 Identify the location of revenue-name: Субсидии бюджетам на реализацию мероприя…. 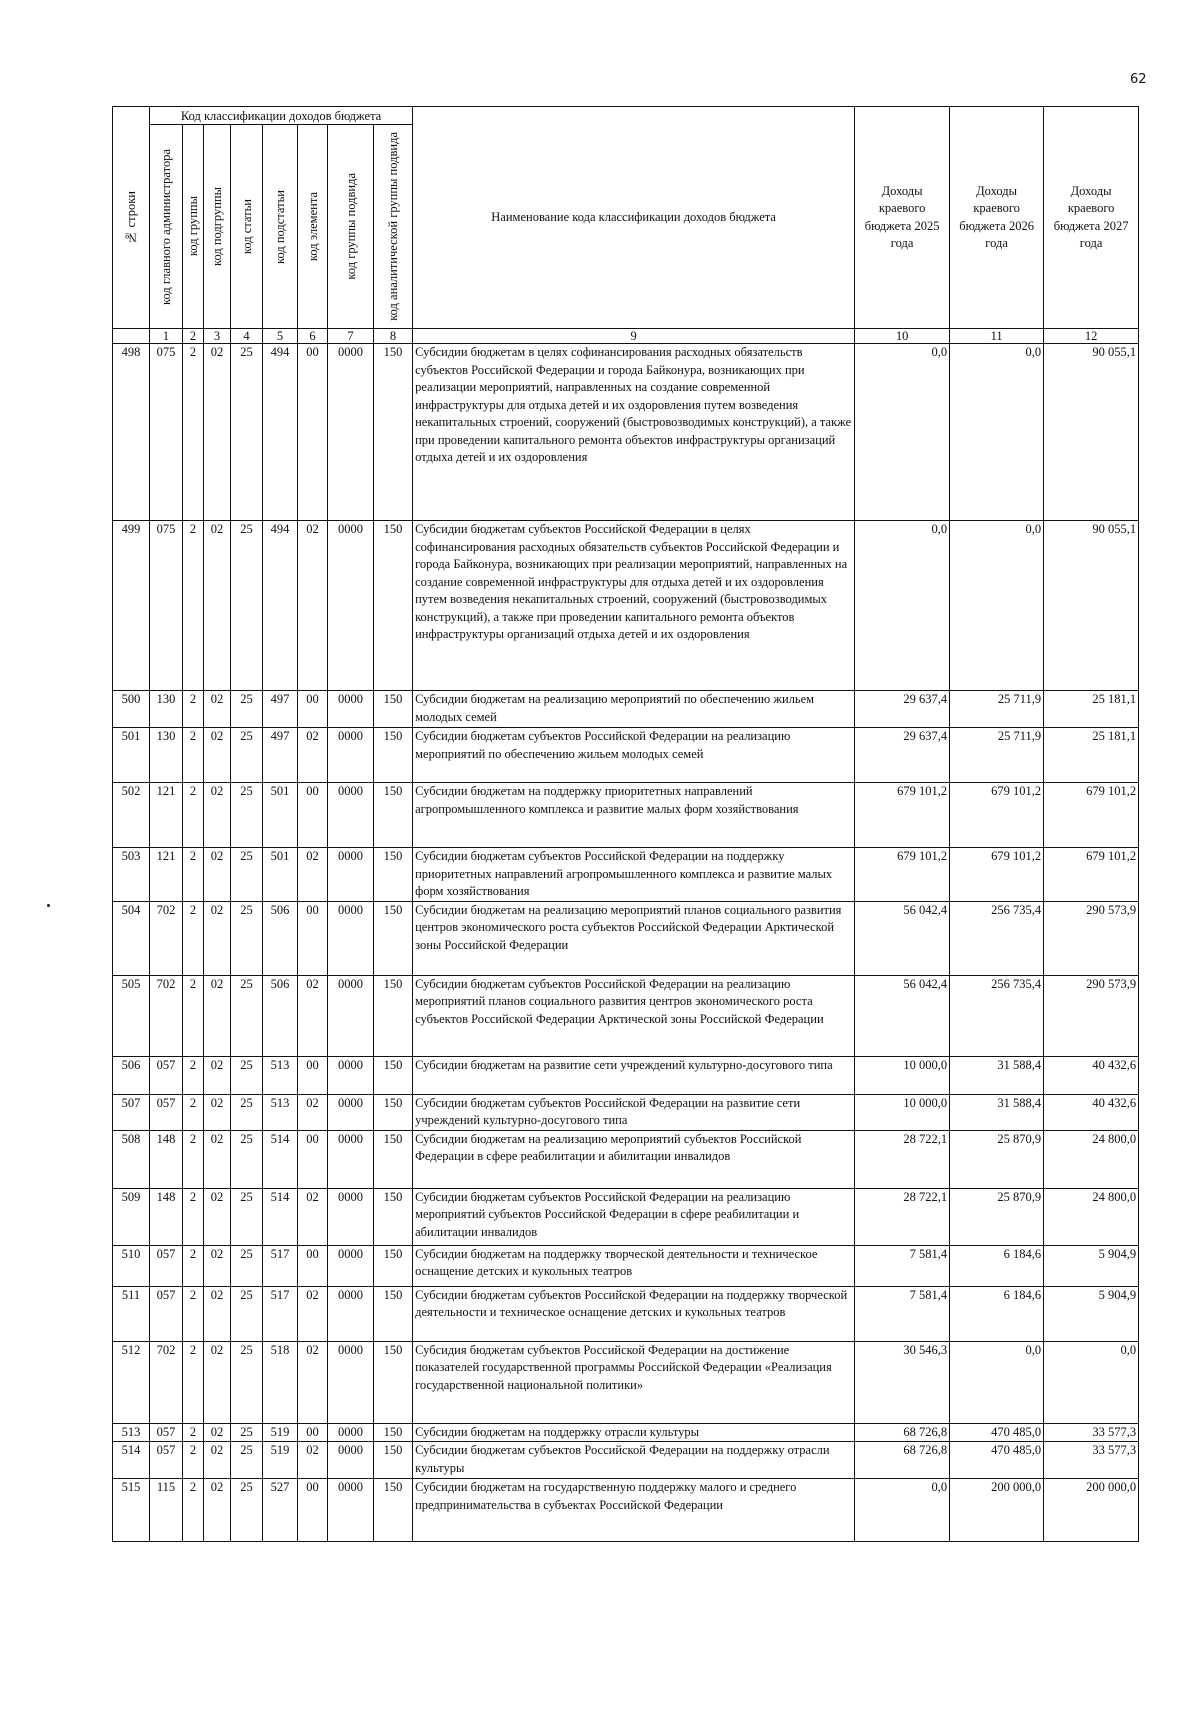
(634, 709).